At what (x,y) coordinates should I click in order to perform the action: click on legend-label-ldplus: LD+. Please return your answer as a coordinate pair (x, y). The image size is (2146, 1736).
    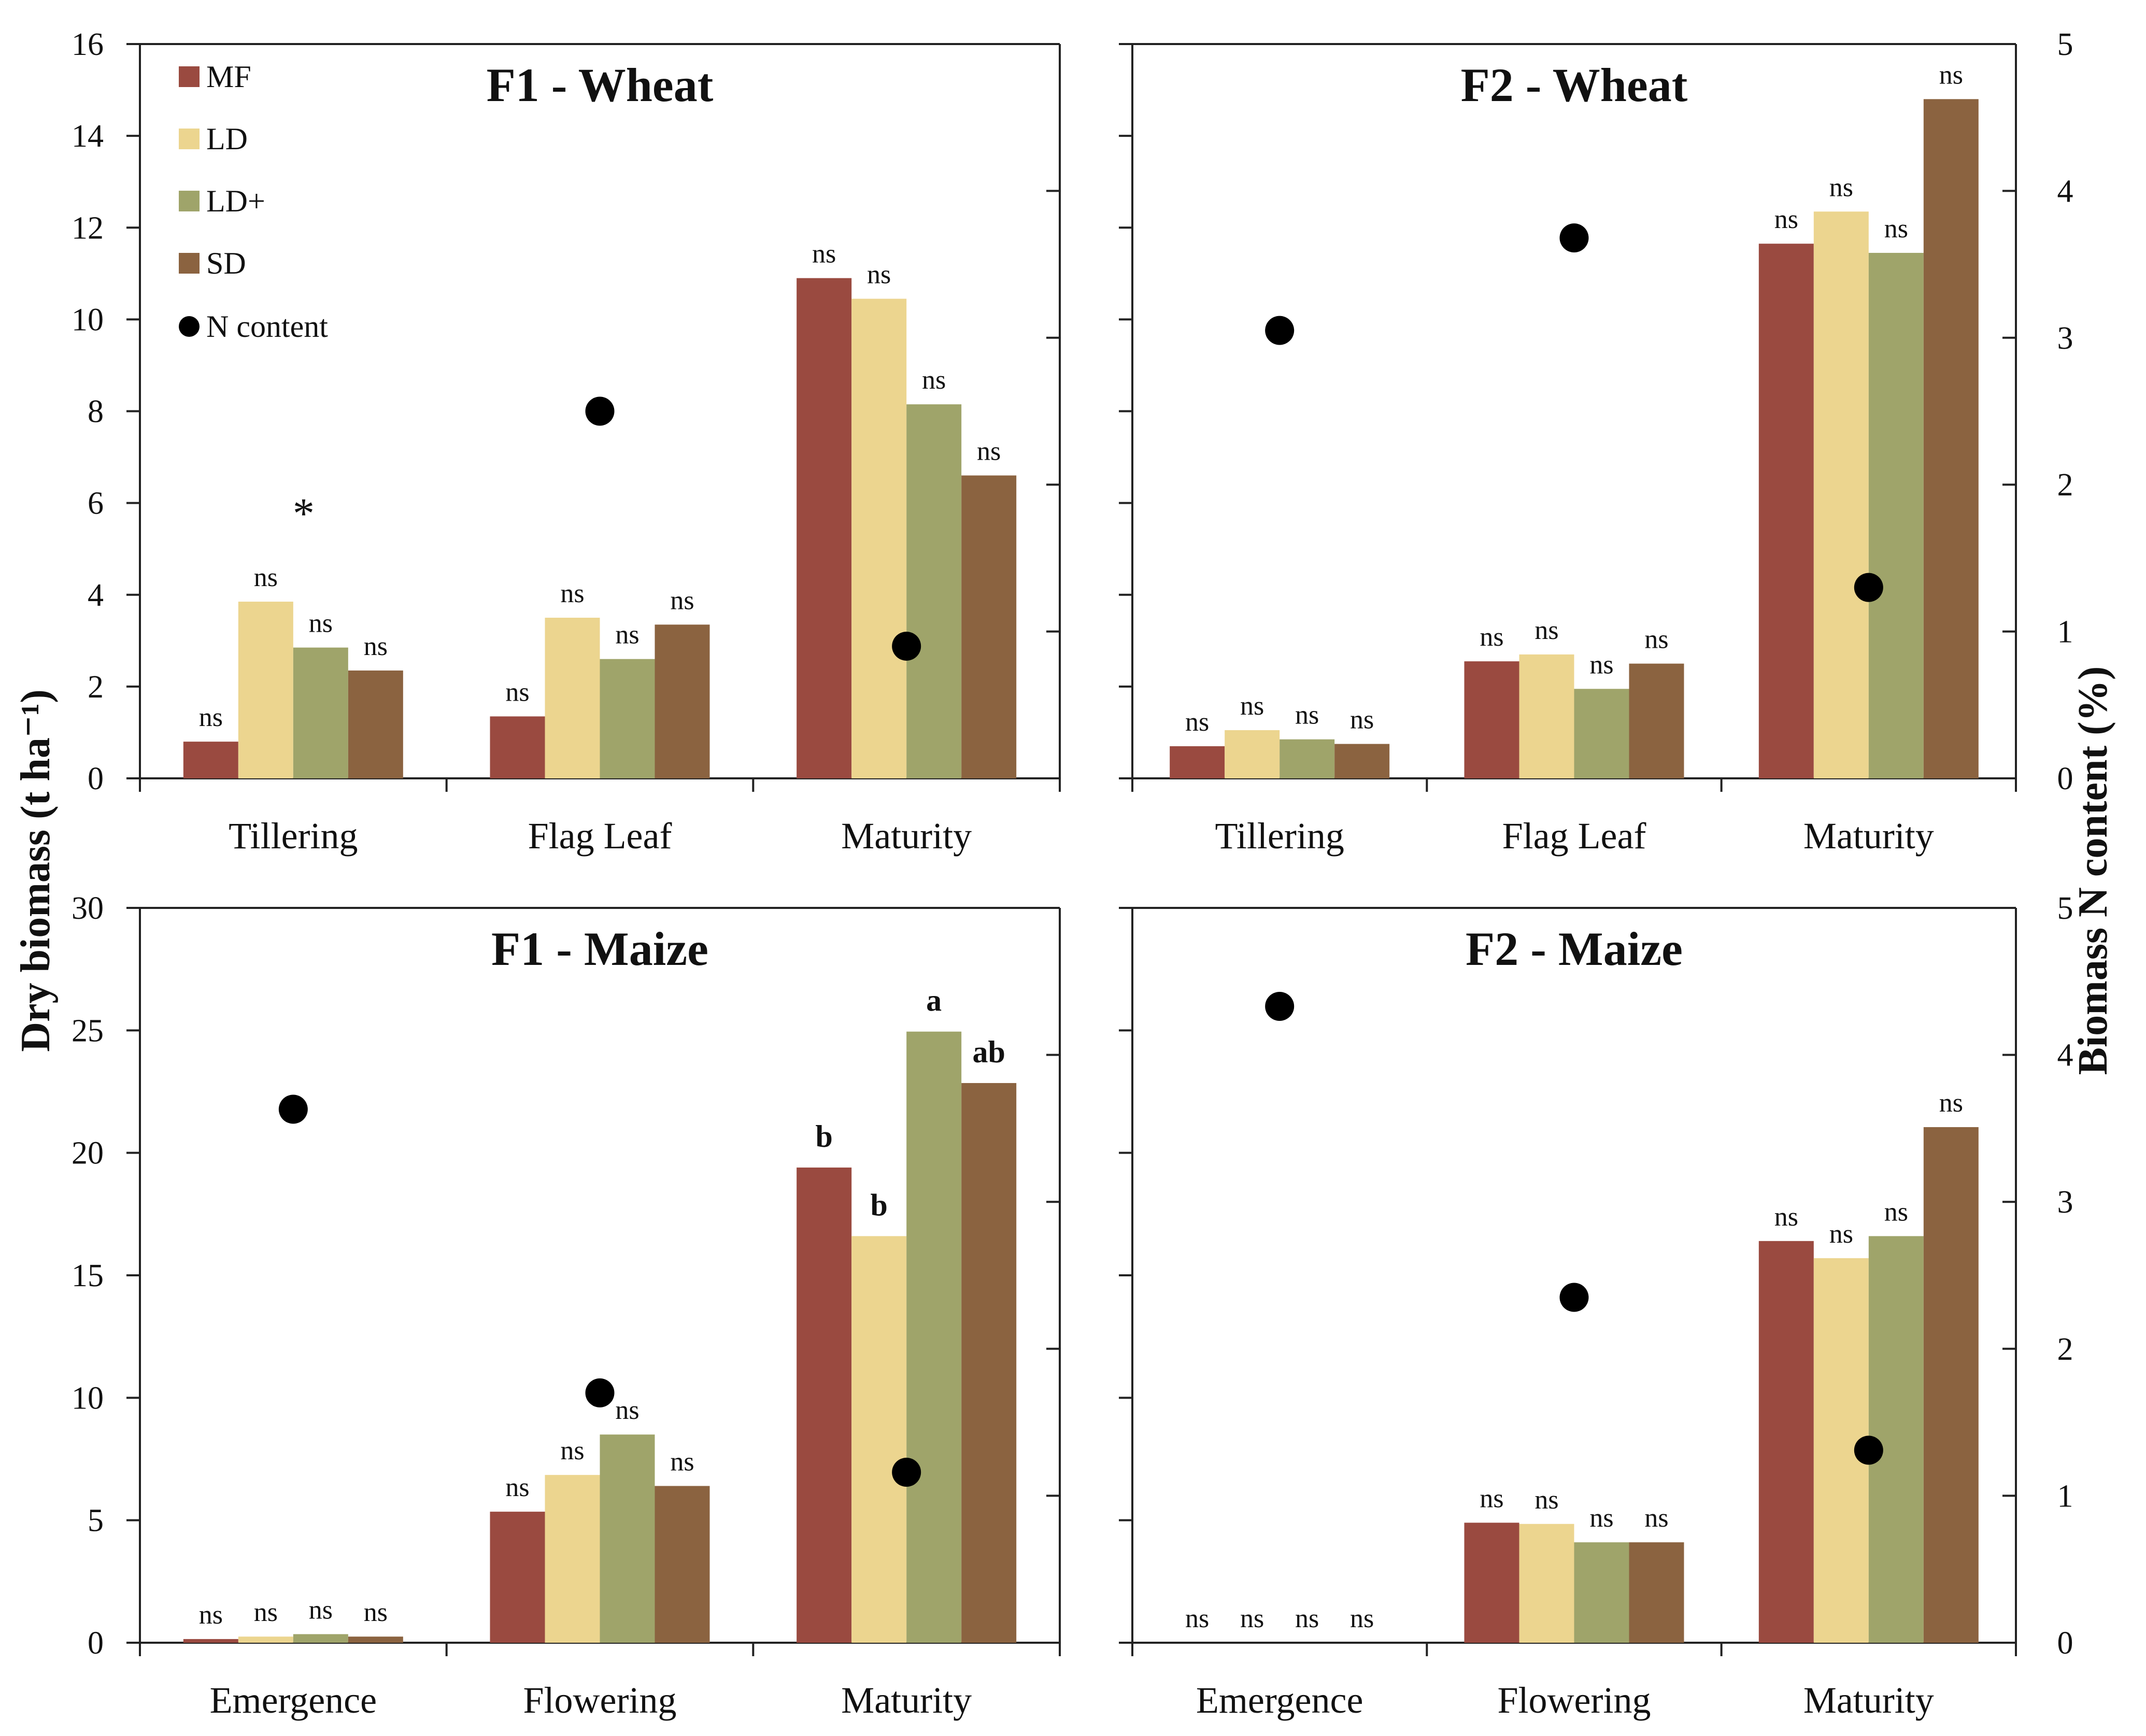
    Looking at the image, I should click on (235, 201).